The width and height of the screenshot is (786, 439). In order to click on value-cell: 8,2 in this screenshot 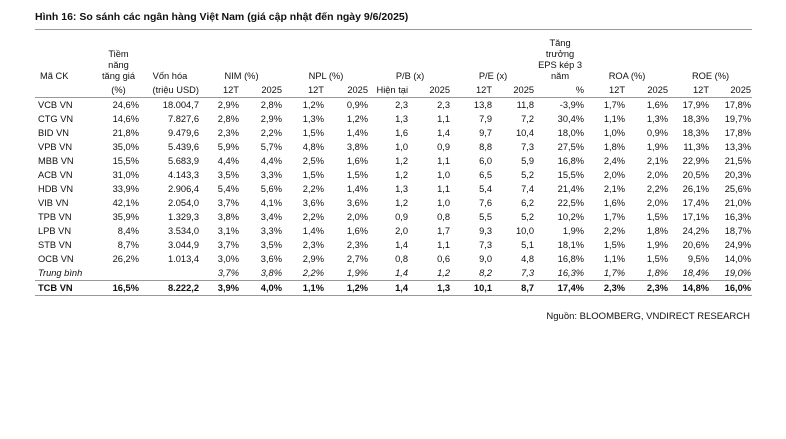, I will do `click(486, 273)`.